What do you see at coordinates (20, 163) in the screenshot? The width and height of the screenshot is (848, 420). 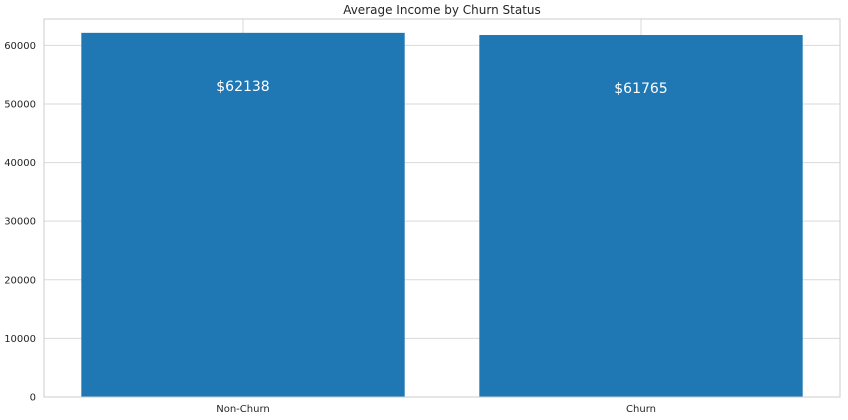 I see `y-tick-label: 40000` at bounding box center [20, 163].